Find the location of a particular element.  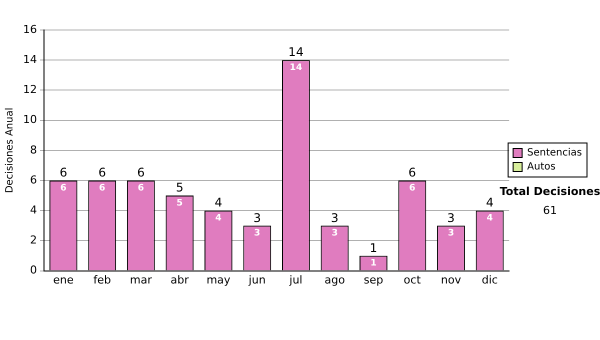

x-tick-label: oct is located at coordinates (413, 279).